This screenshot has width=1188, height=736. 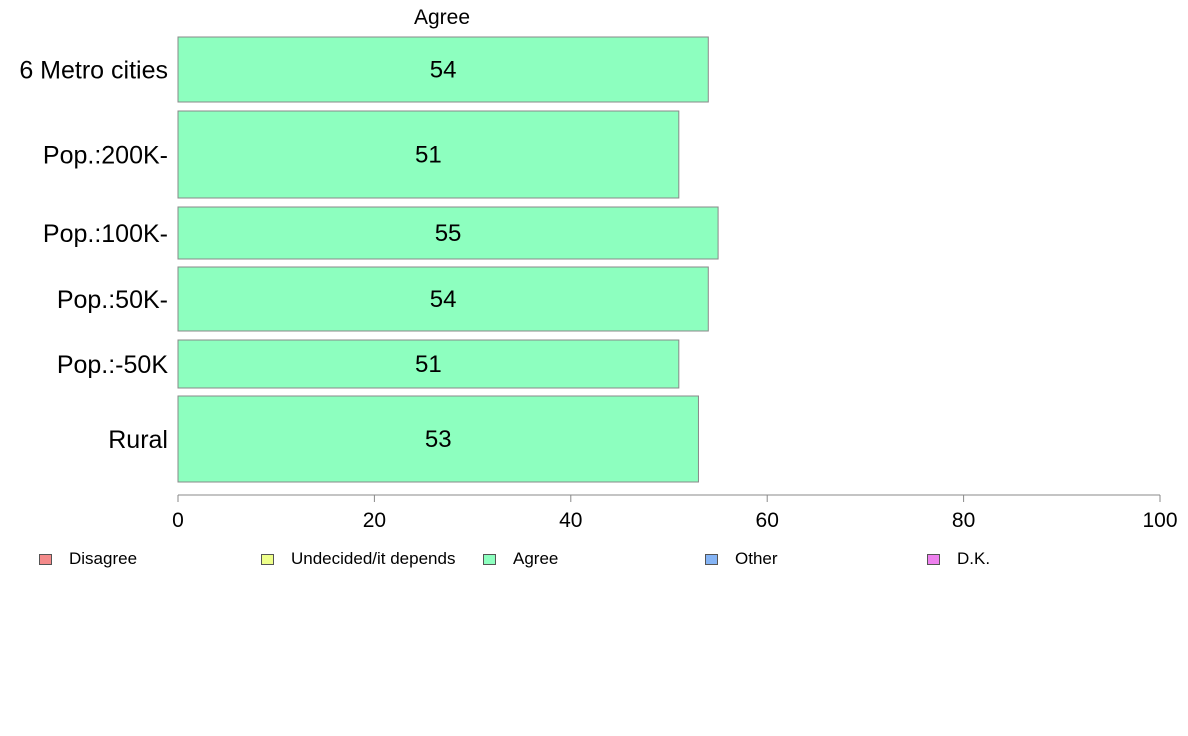 What do you see at coordinates (138, 440) in the screenshot?
I see `category-label: Rural` at bounding box center [138, 440].